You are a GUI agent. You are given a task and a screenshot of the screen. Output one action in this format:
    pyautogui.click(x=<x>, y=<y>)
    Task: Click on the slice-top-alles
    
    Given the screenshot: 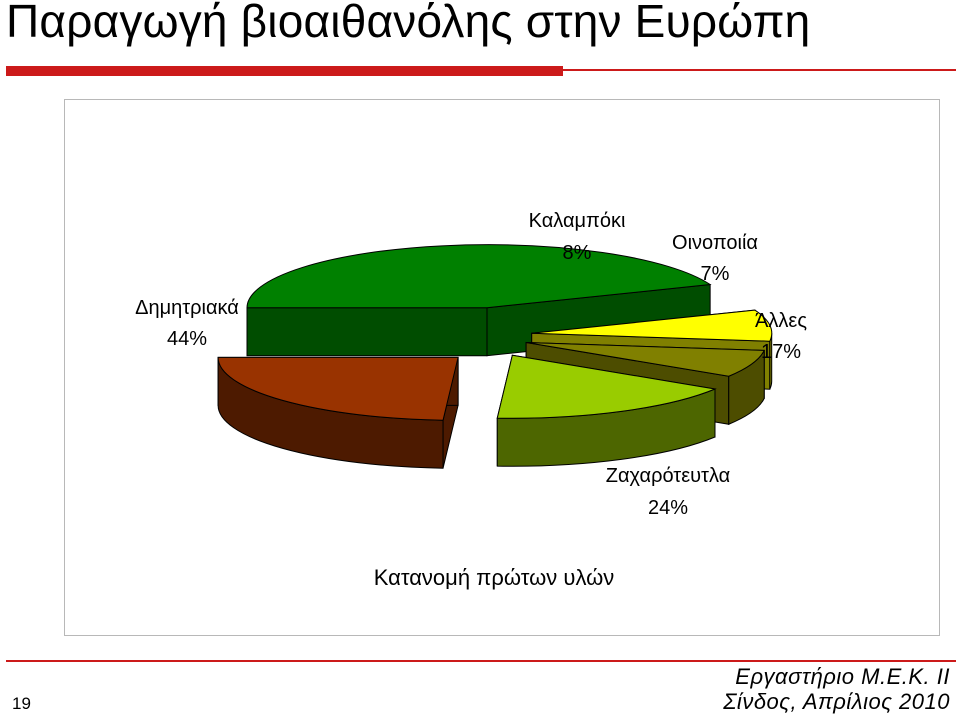 What is the action you would take?
    pyautogui.click(x=606, y=386)
    